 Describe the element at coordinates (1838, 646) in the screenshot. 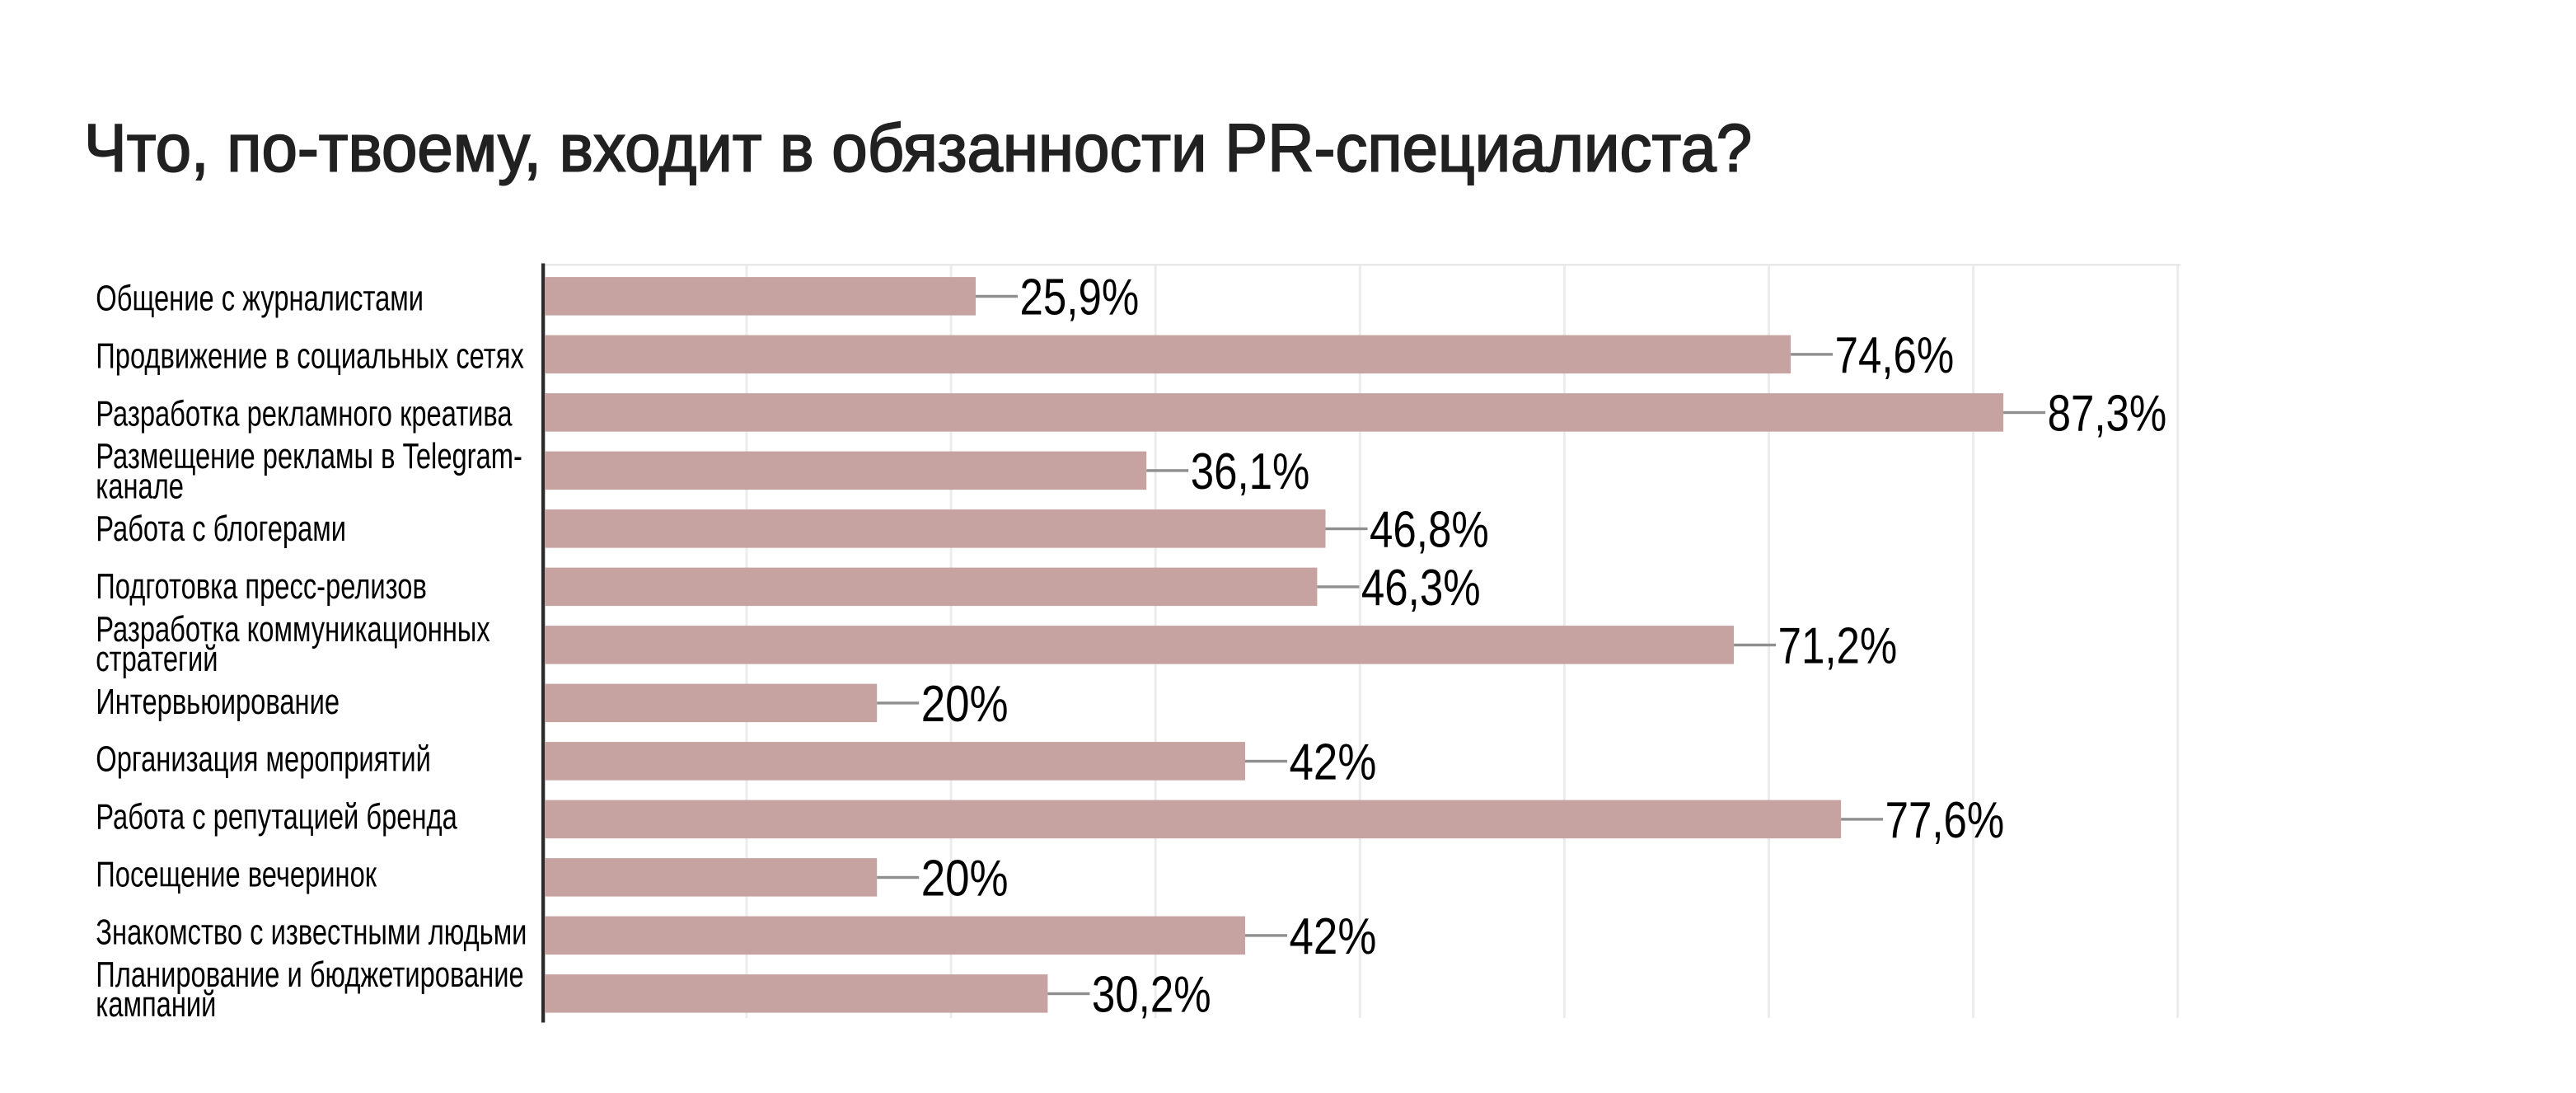

I see `svg-text: 71,2%` at that location.